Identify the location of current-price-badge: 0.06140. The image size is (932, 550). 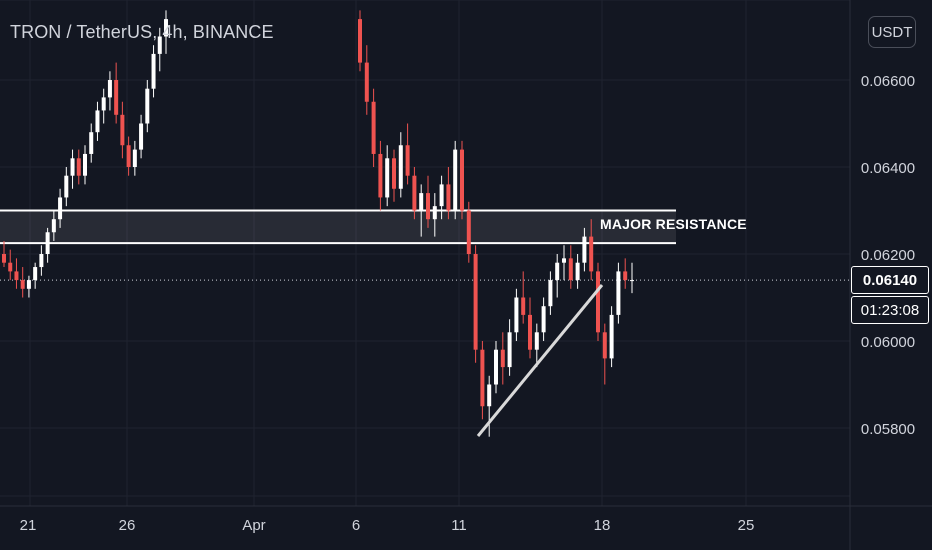
(890, 280).